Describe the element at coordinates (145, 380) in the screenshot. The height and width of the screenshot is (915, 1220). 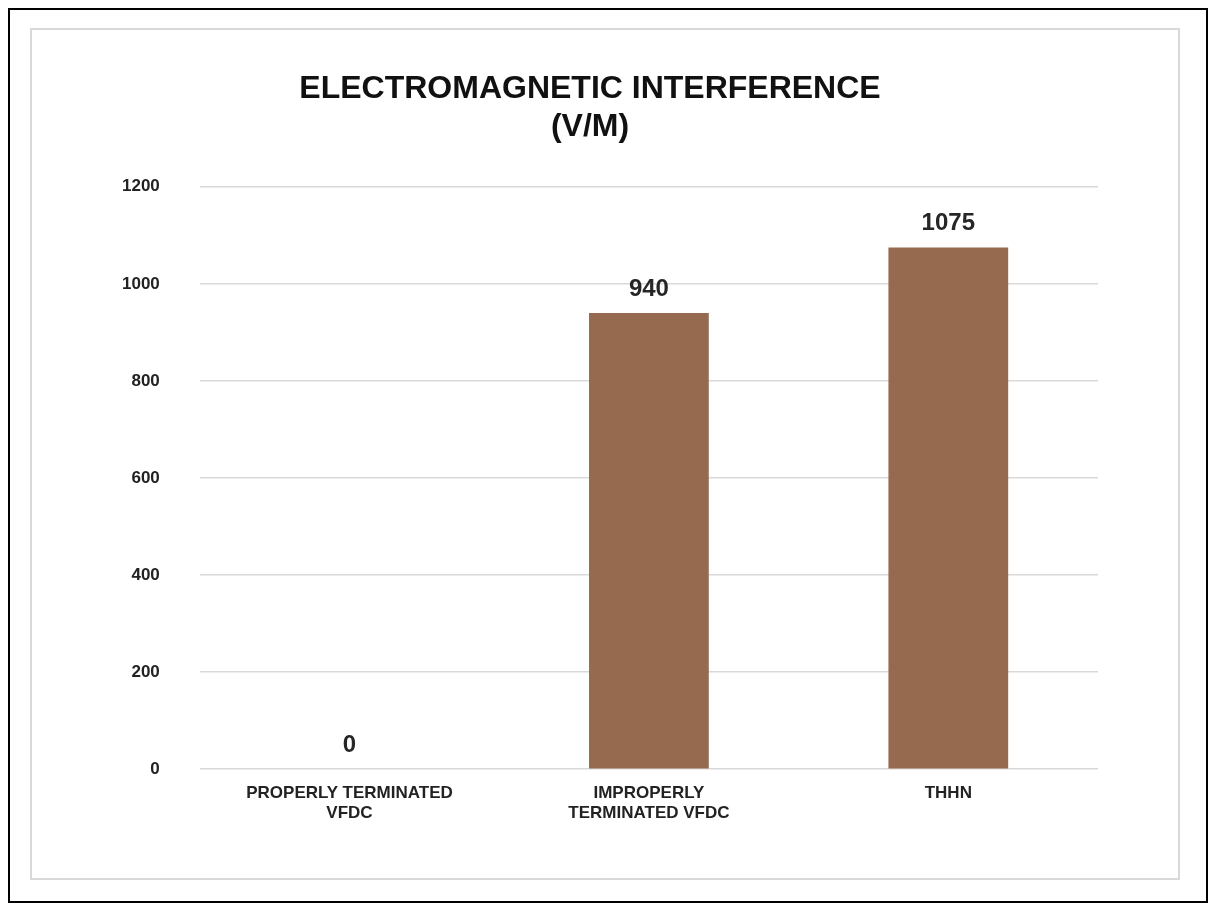
I see `y-tick-label: 800` at that location.